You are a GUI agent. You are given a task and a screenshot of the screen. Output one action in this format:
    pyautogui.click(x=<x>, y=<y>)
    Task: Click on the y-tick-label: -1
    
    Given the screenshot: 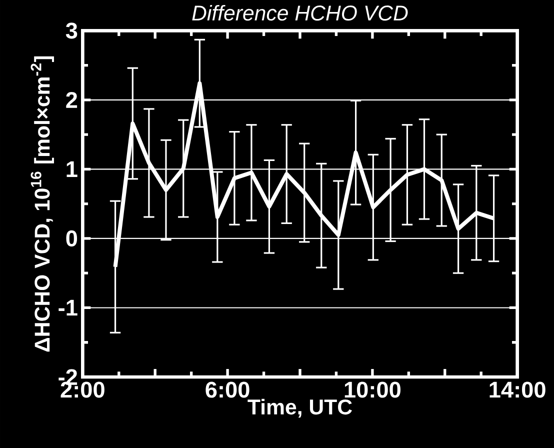 What is the action you would take?
    pyautogui.click(x=68, y=308)
    